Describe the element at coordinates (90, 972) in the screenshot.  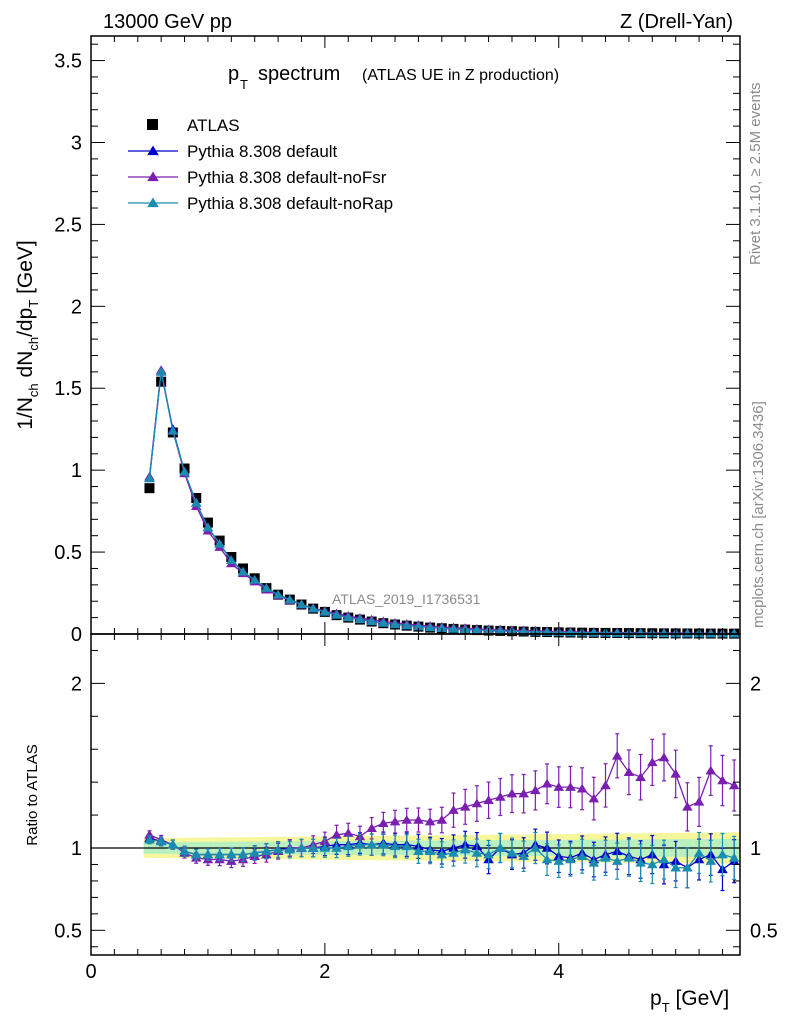
I see `x-tick-label: 0` at that location.